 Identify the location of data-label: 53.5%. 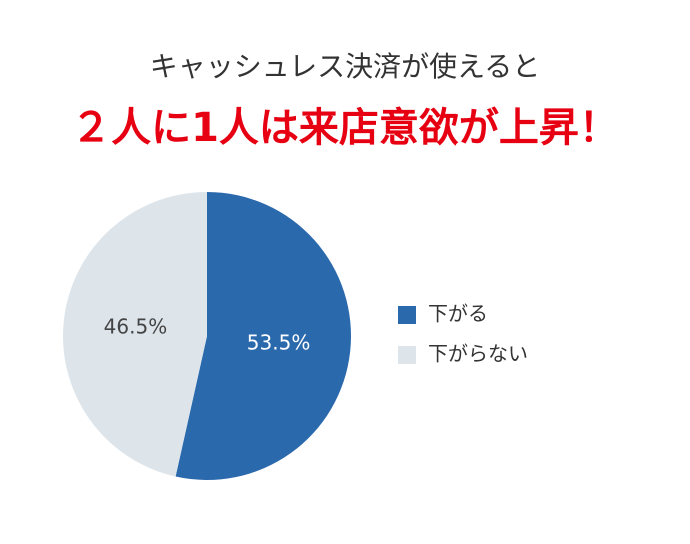
(279, 342).